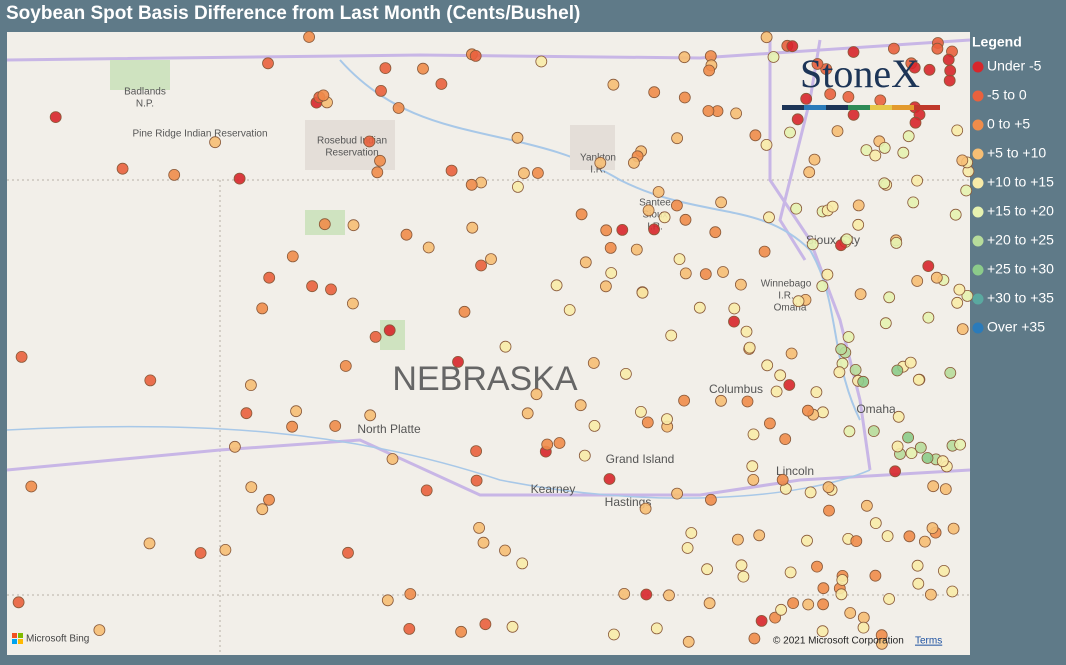  I want to click on legend-label: +10 to +15, so click(1020, 182).